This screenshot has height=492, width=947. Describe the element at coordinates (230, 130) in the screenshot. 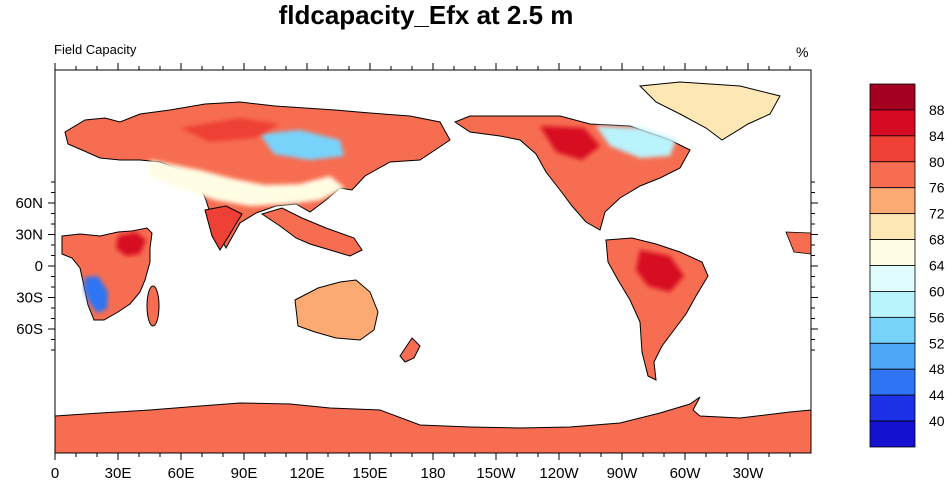

I see `siberia-red-area` at that location.